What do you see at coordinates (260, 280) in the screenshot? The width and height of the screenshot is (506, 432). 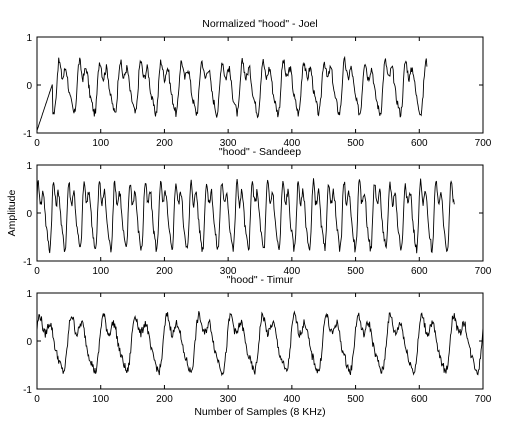 I see `chart-title: "hood" - Timur` at bounding box center [260, 280].